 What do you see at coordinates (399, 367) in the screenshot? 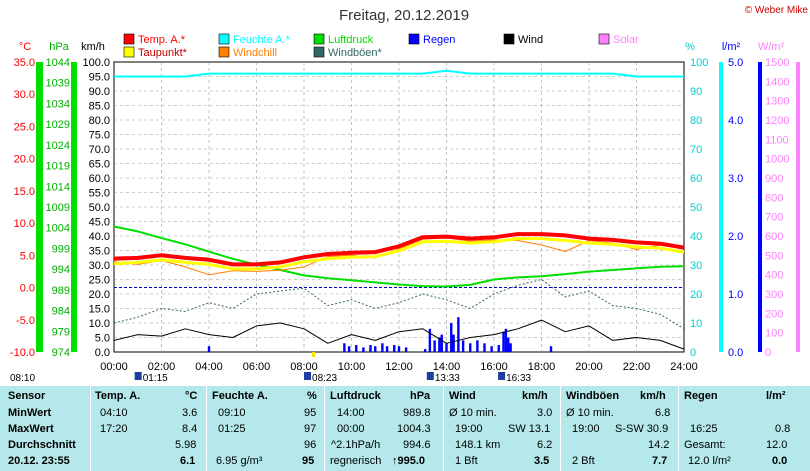
I see `time-tick-label: 12:00` at bounding box center [399, 367].